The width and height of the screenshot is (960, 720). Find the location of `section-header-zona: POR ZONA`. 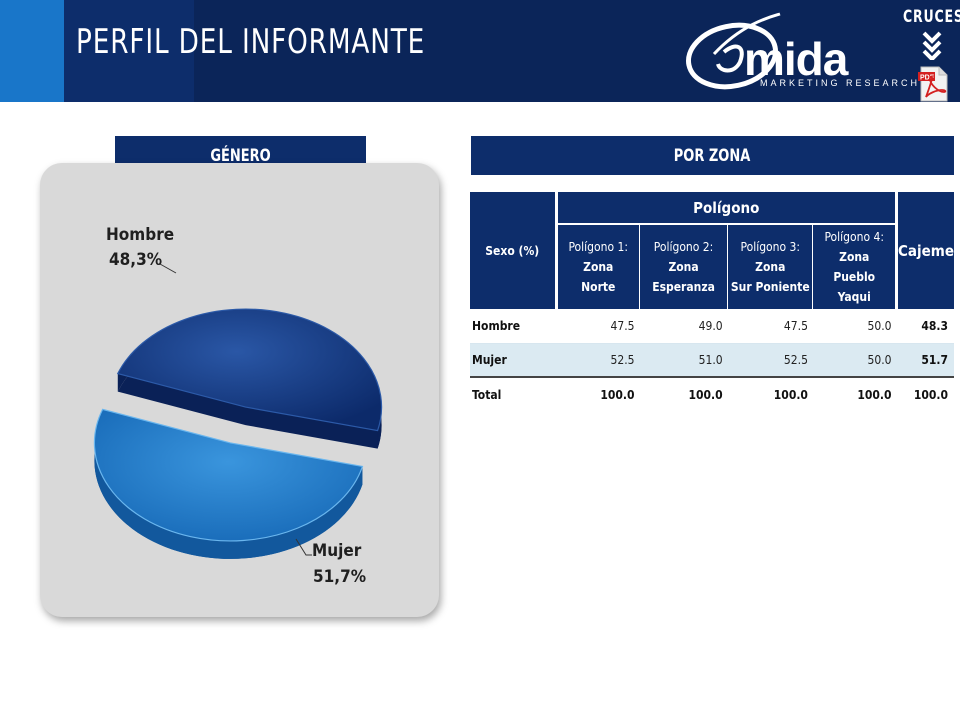

section-header-zona: POR ZONA is located at coordinates (712, 155).